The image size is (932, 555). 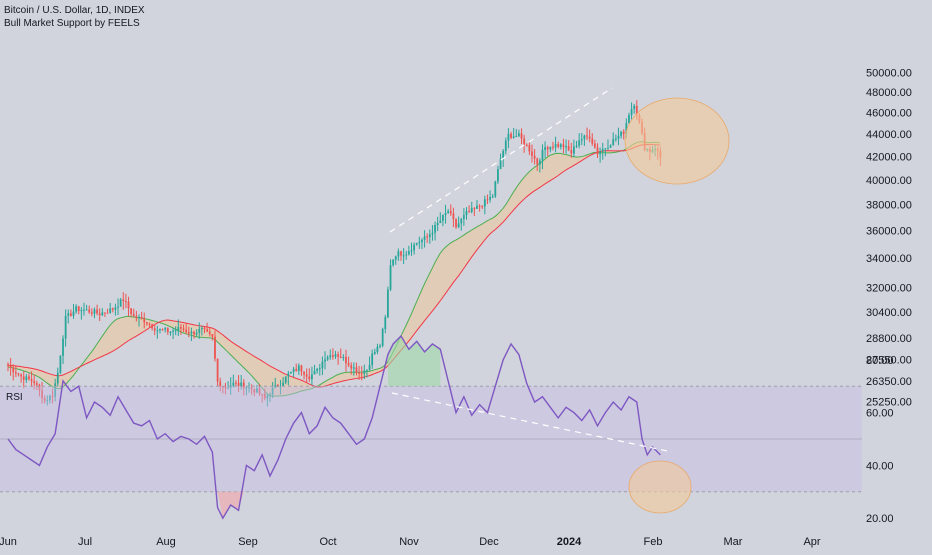 What do you see at coordinates (74, 10) in the screenshot?
I see `symbol-title: Bitcoin / U.S. Dollar, 1D, INDEX` at bounding box center [74, 10].